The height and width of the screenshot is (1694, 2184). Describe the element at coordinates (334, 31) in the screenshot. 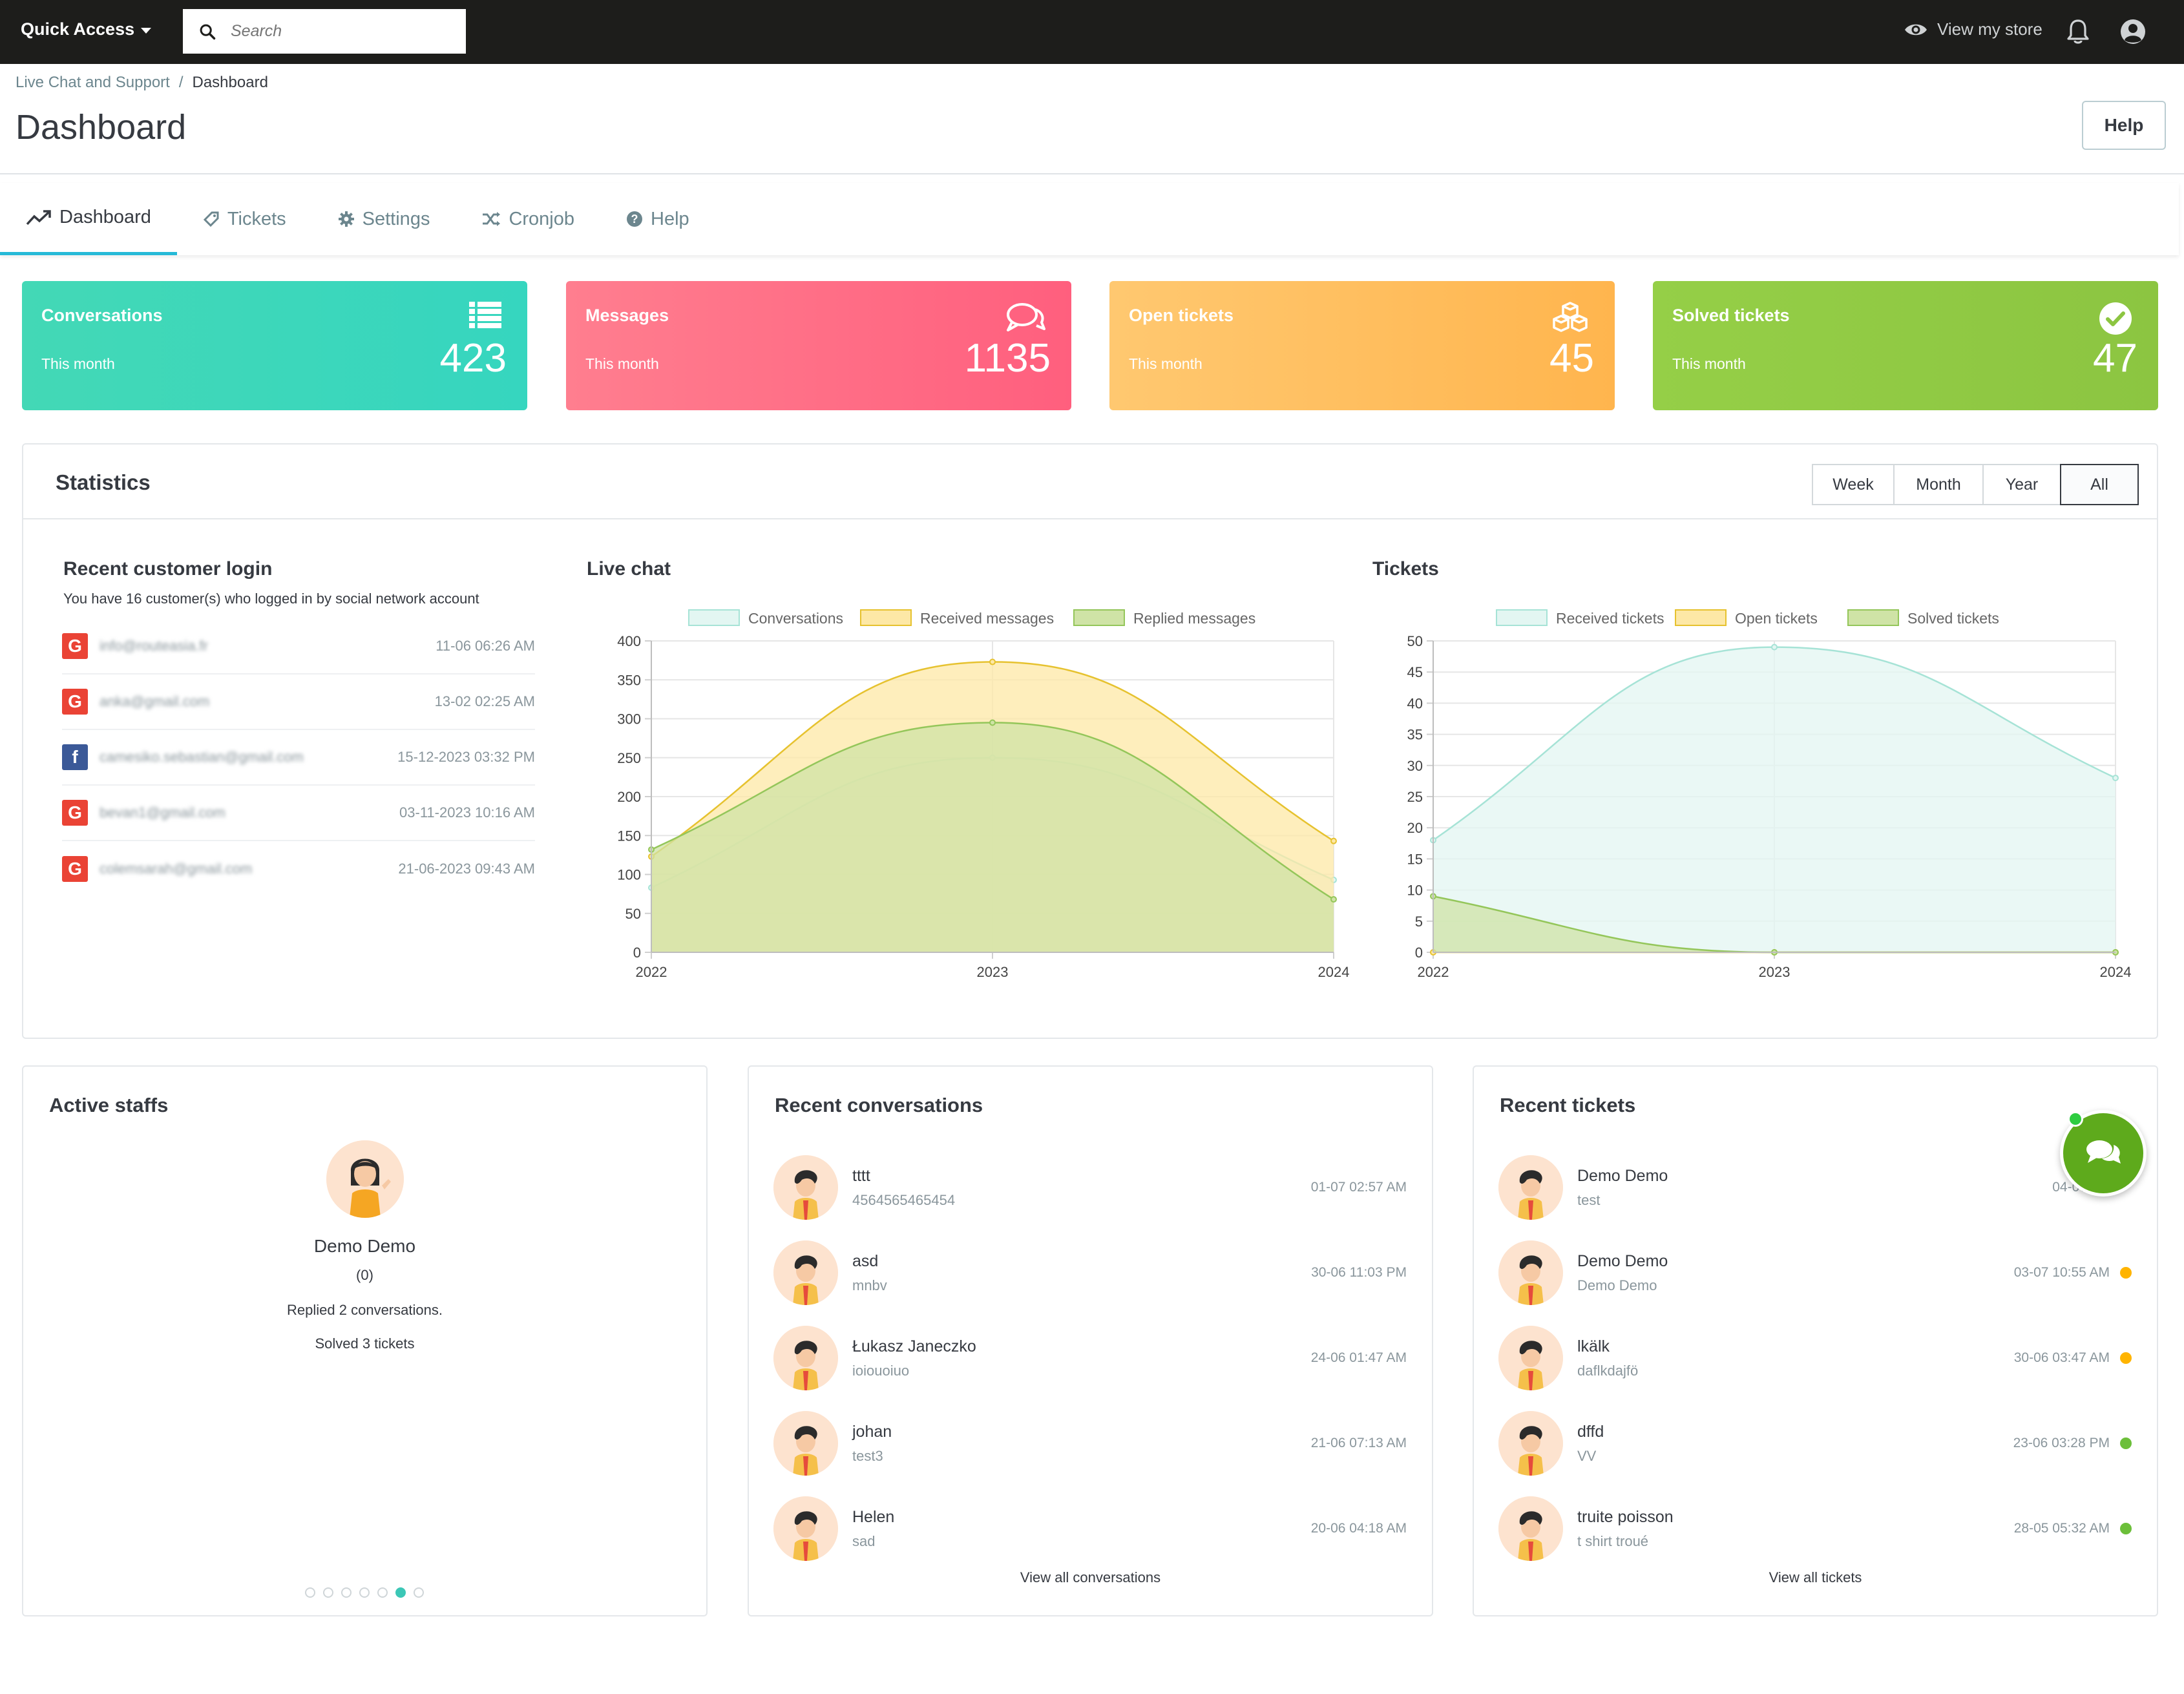

I see `search-input` at that location.